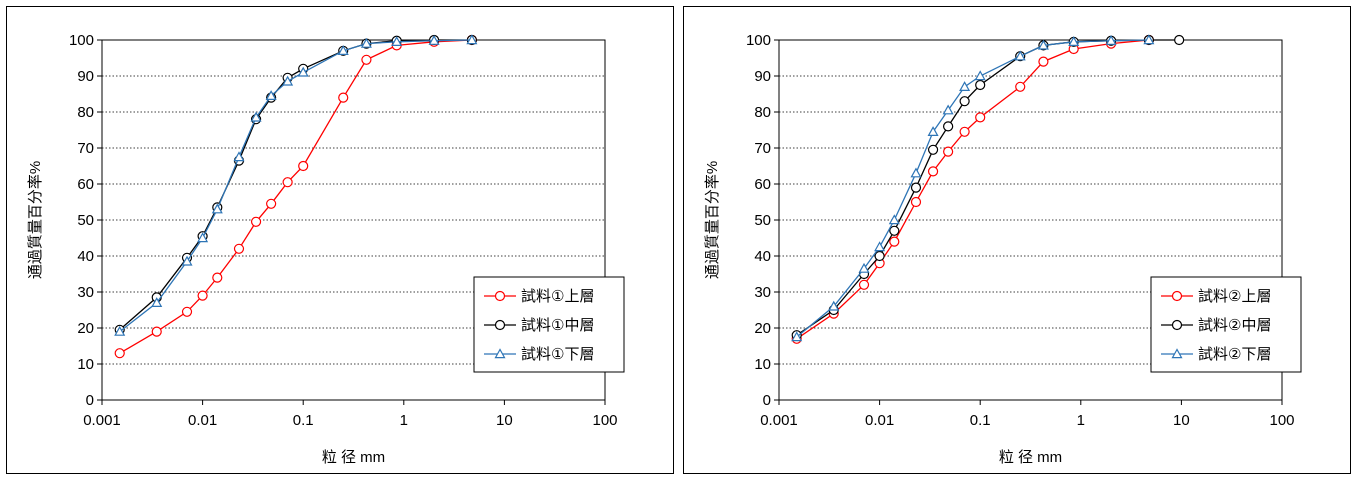 This screenshot has height=479, width=1357. I want to click on legend-item: 試料①上層, so click(539, 296).